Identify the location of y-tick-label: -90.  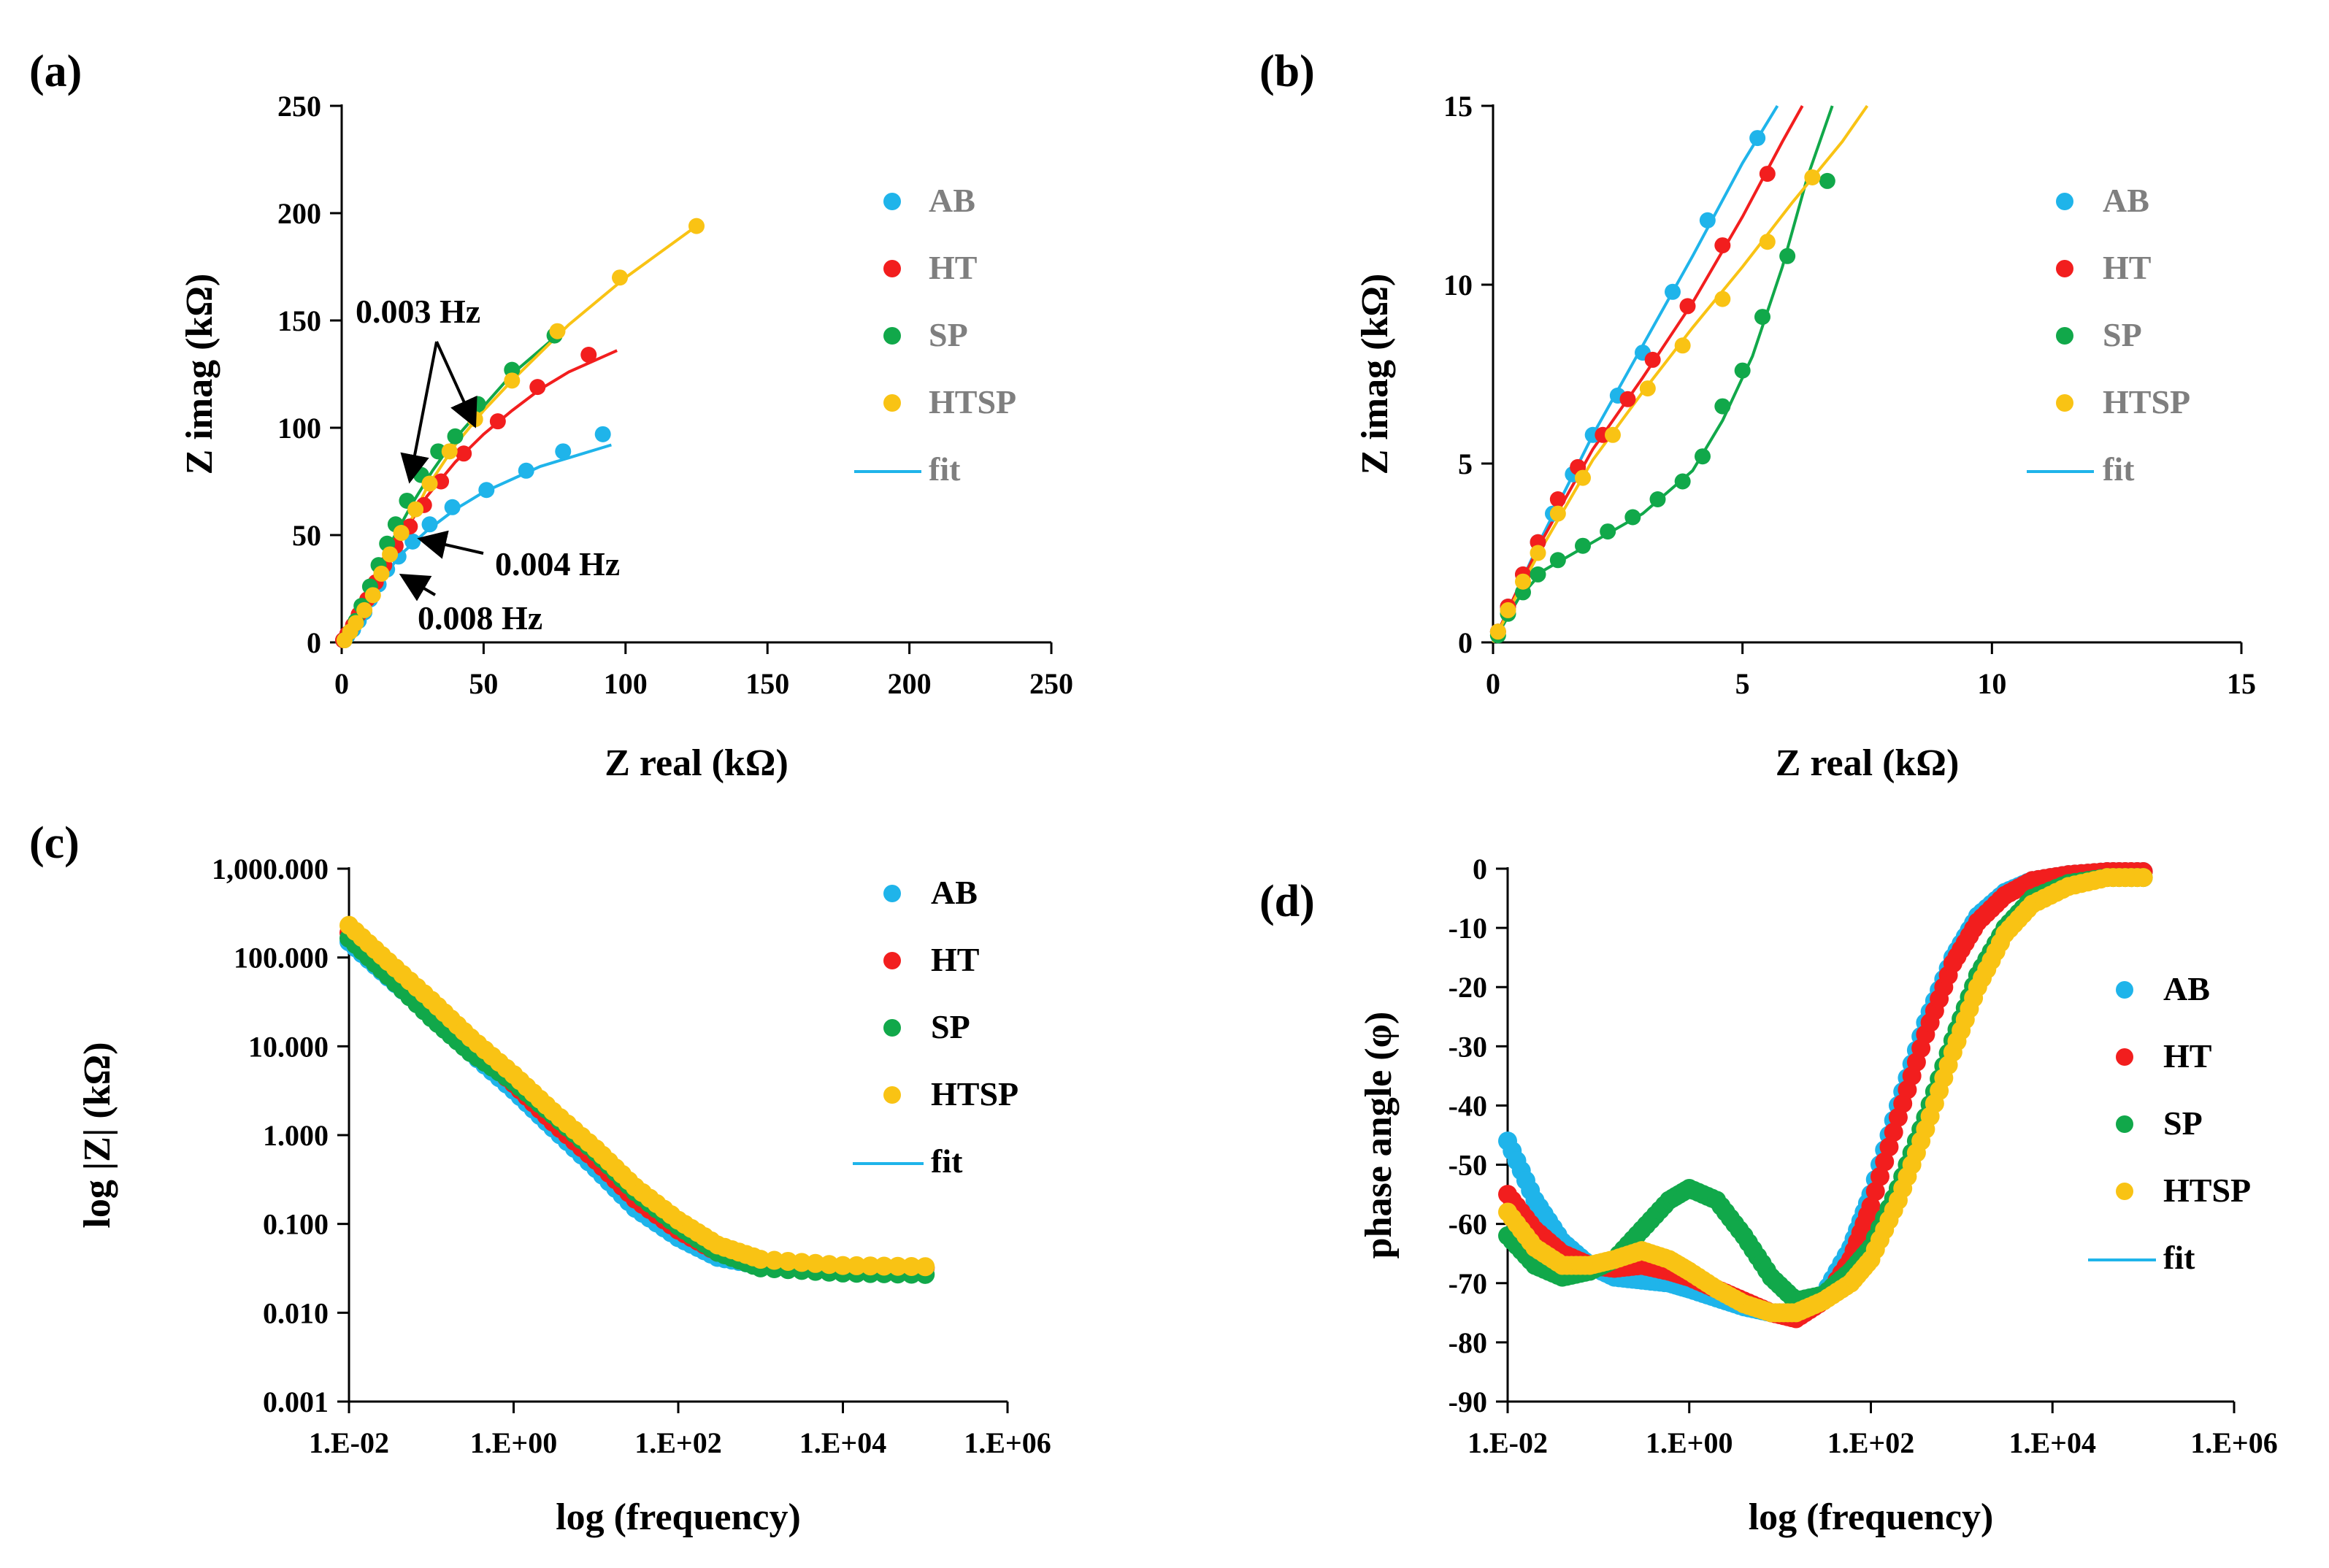
(1468, 1402).